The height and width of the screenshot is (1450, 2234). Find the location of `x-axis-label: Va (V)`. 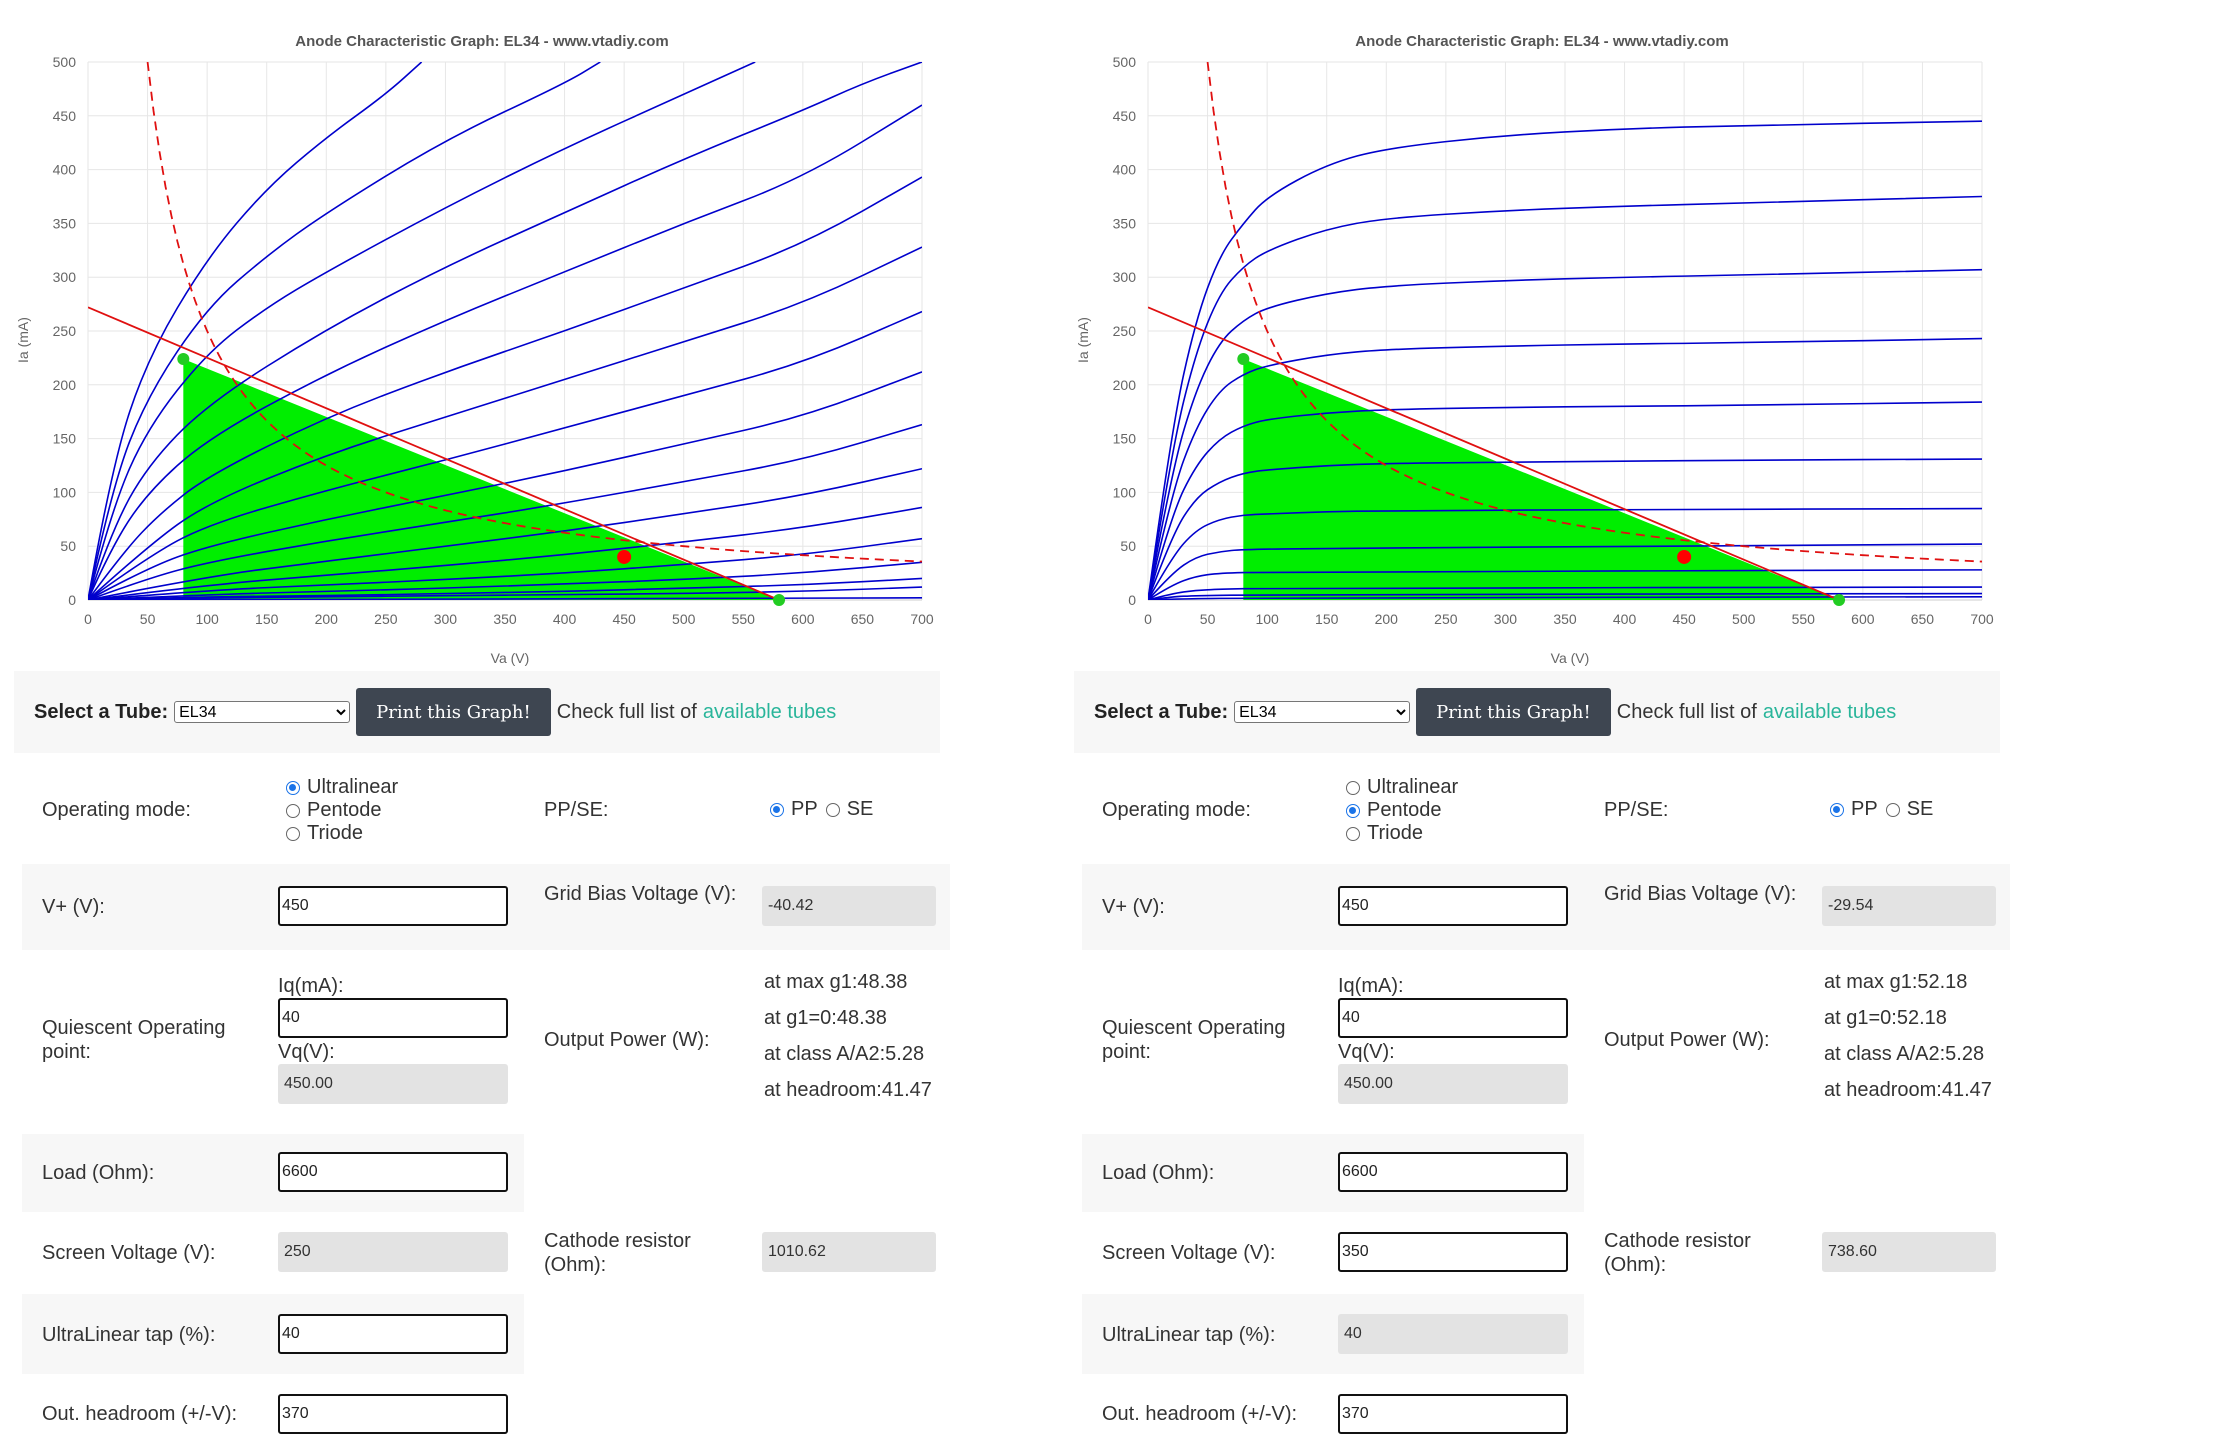

x-axis-label: Va (V) is located at coordinates (1570, 658).